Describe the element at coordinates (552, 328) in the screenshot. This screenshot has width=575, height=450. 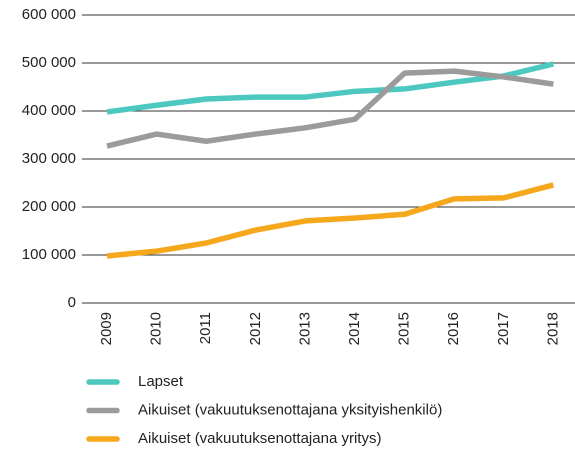
I see `x-tick-label: 2018` at that location.